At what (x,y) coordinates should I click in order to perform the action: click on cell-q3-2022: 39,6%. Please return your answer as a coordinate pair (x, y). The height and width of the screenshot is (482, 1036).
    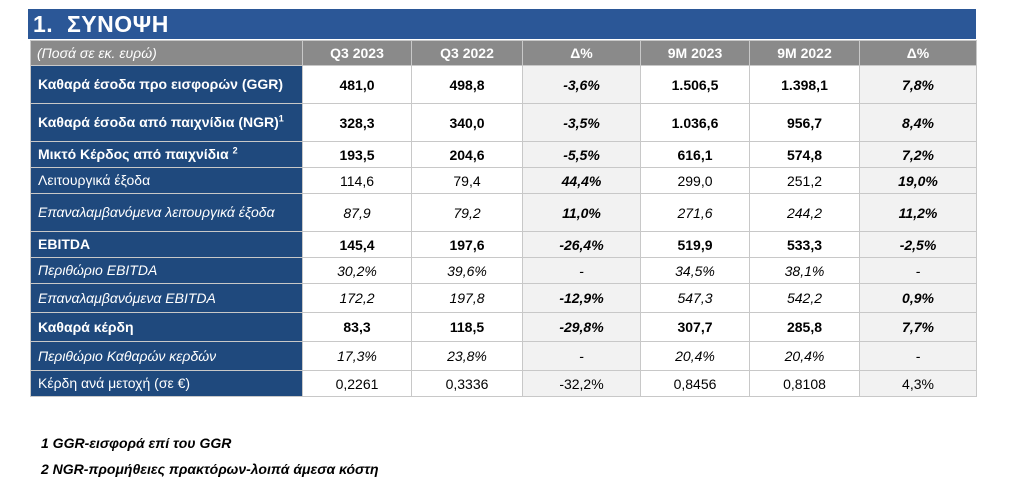
    Looking at the image, I should click on (467, 270).